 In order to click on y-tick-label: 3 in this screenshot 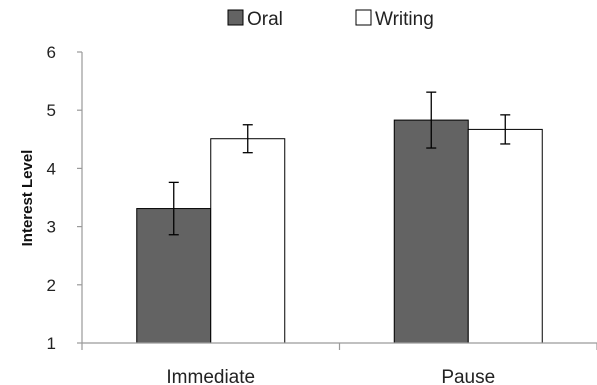, I will do `click(51, 227)`.